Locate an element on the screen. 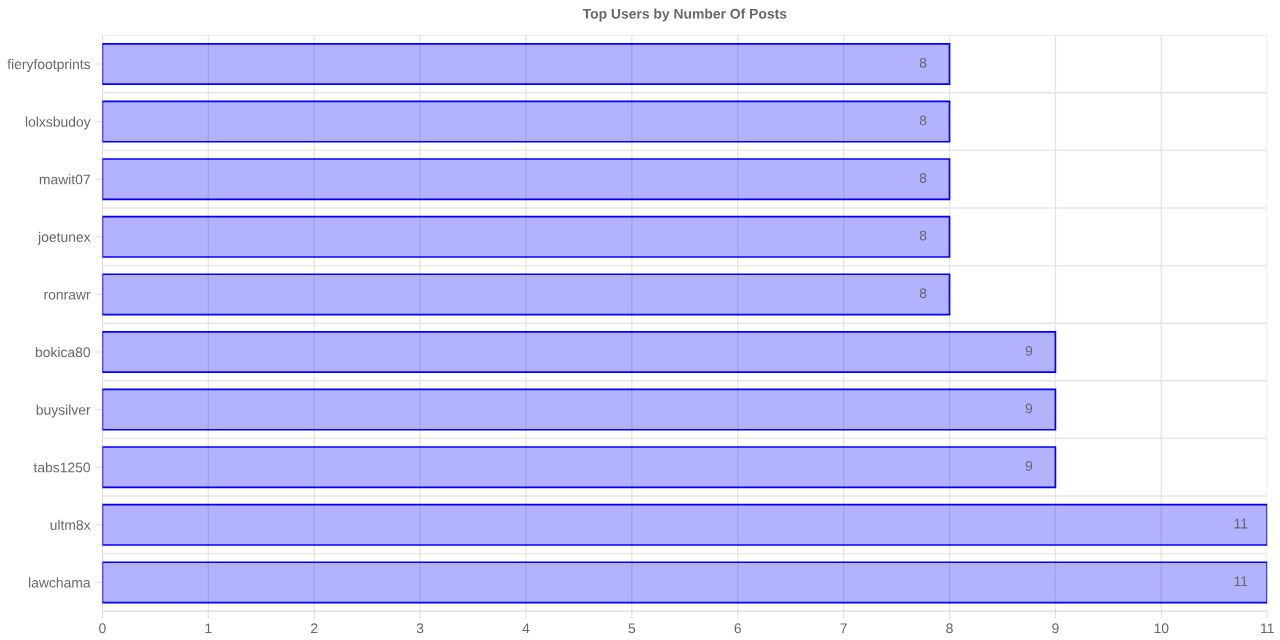 The width and height of the screenshot is (1280, 640). y-tick-label: lawchama is located at coordinates (60, 582).